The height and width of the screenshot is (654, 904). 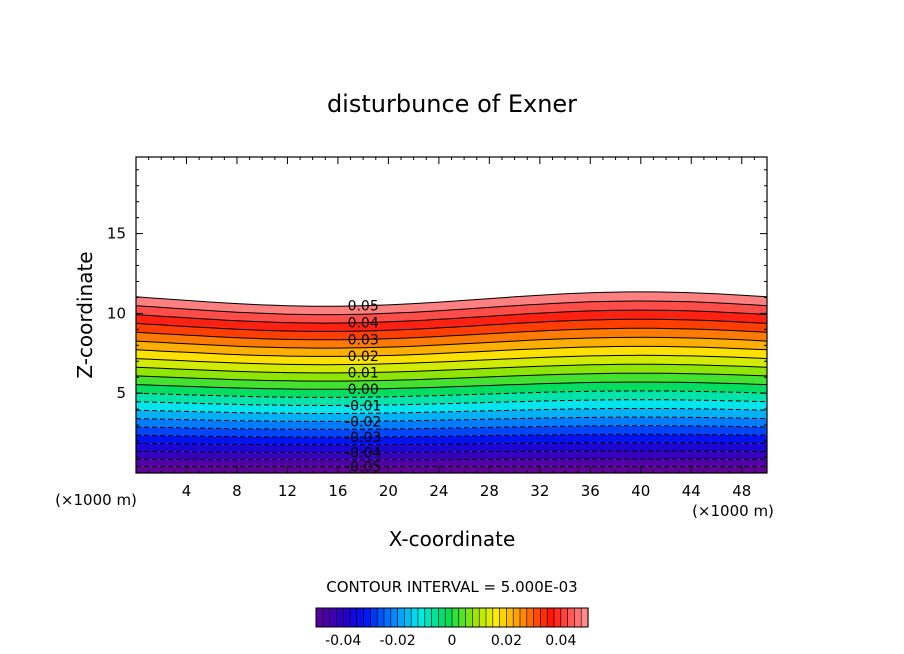 I want to click on contour-label: 0.04, so click(x=363, y=324).